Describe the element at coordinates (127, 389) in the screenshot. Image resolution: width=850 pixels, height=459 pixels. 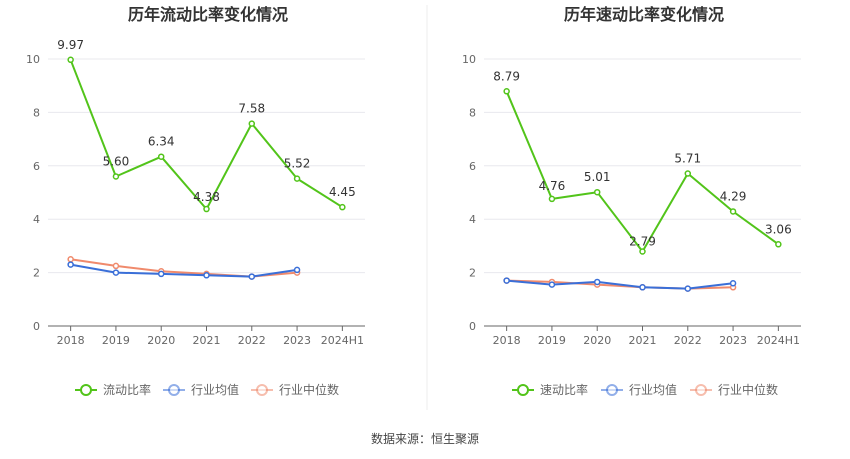
I see `legend-label: 流动比率` at that location.